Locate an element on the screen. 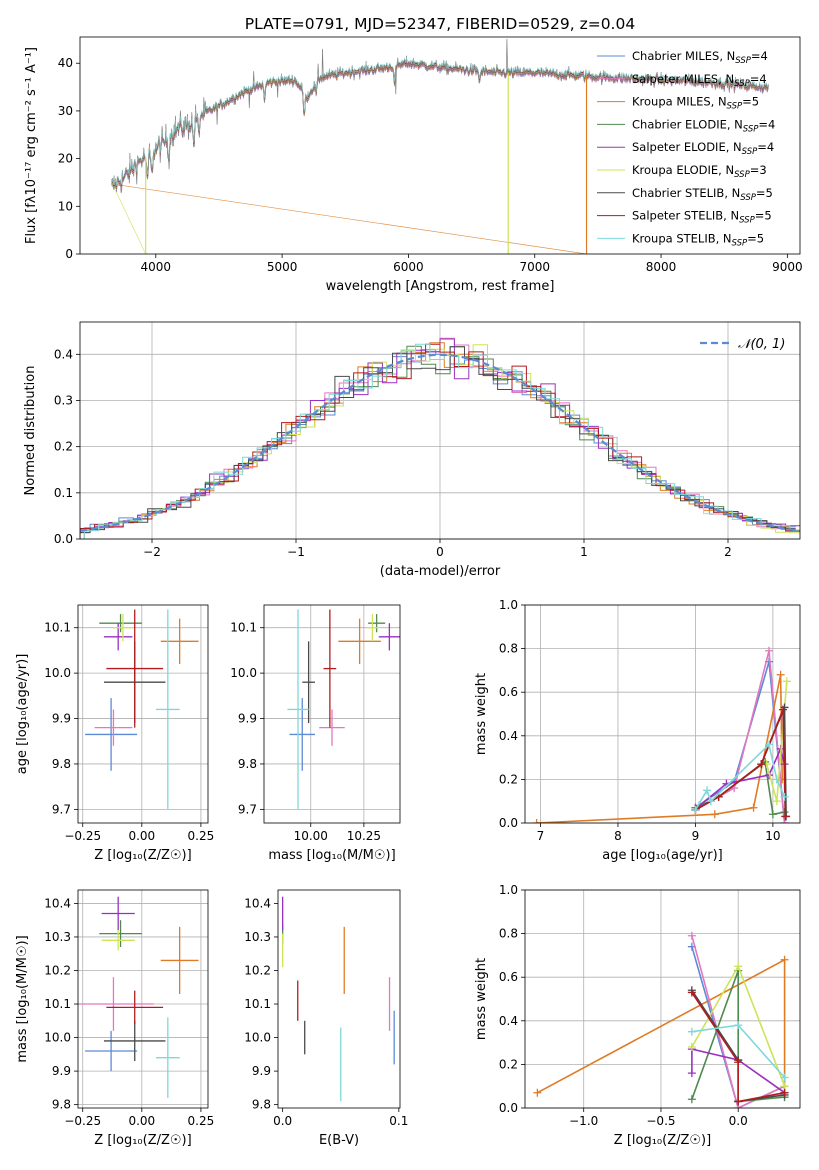 This screenshot has height=1170, width=819. x-tick-label: −0.25 is located at coordinates (82, 836).